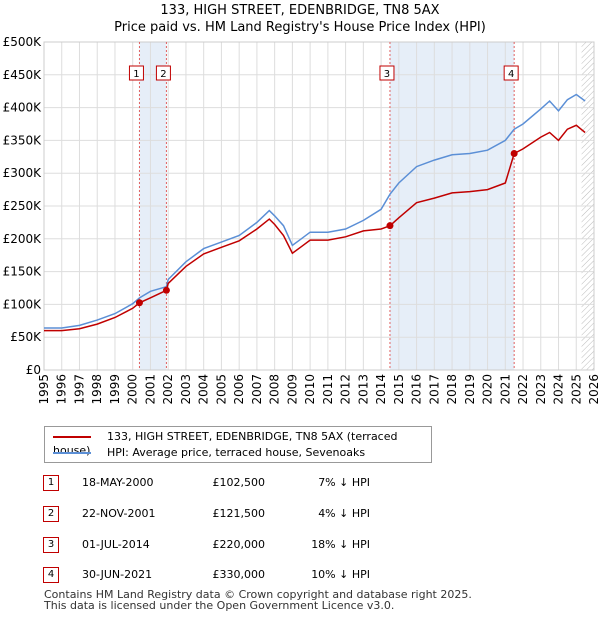 This screenshot has width=600, height=620. I want to click on y-tick-label: £0, so click(33, 370).